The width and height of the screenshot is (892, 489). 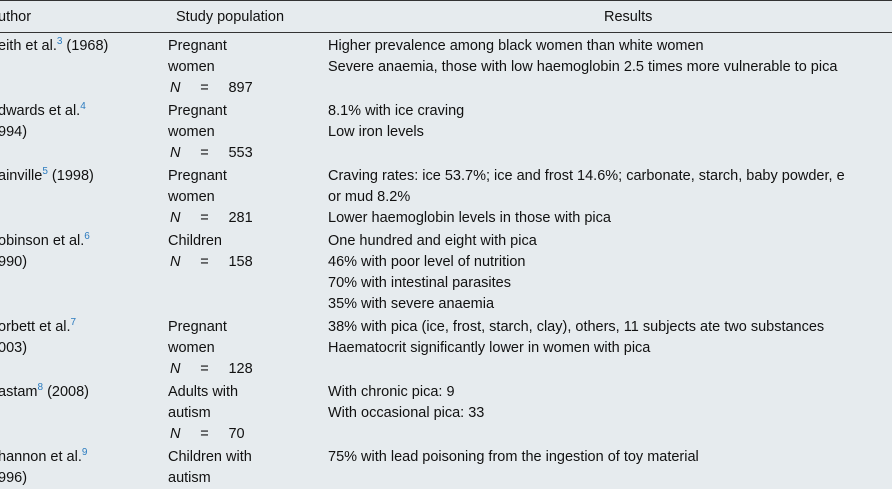 What do you see at coordinates (40, 111) in the screenshot?
I see `author-name: dwards et al.` at bounding box center [40, 111].